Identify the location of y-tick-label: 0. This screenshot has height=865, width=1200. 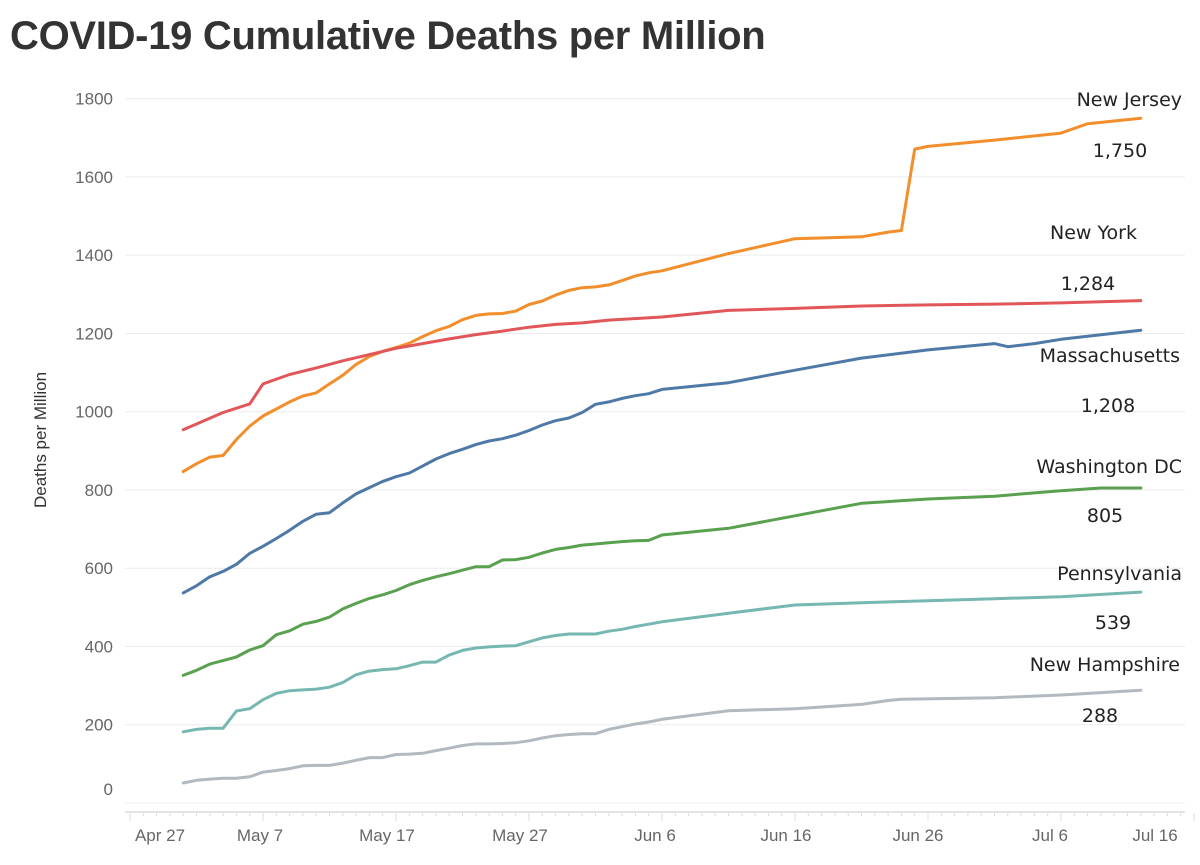
(108, 789).